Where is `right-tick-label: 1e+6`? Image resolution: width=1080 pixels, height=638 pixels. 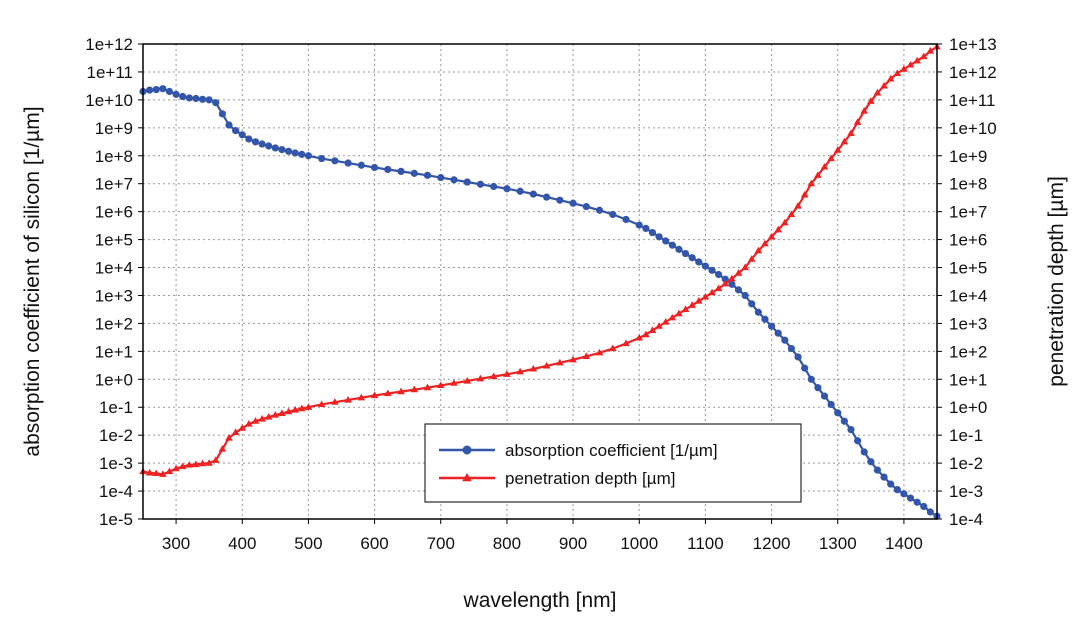 right-tick-label: 1e+6 is located at coordinates (968, 240).